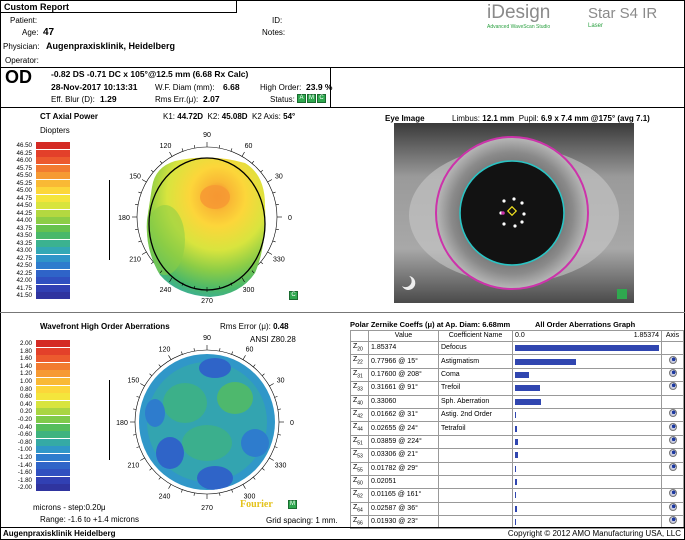 This screenshot has width=685, height=540. I want to click on wf-unit: microns - step:0.20μ, so click(69, 507).